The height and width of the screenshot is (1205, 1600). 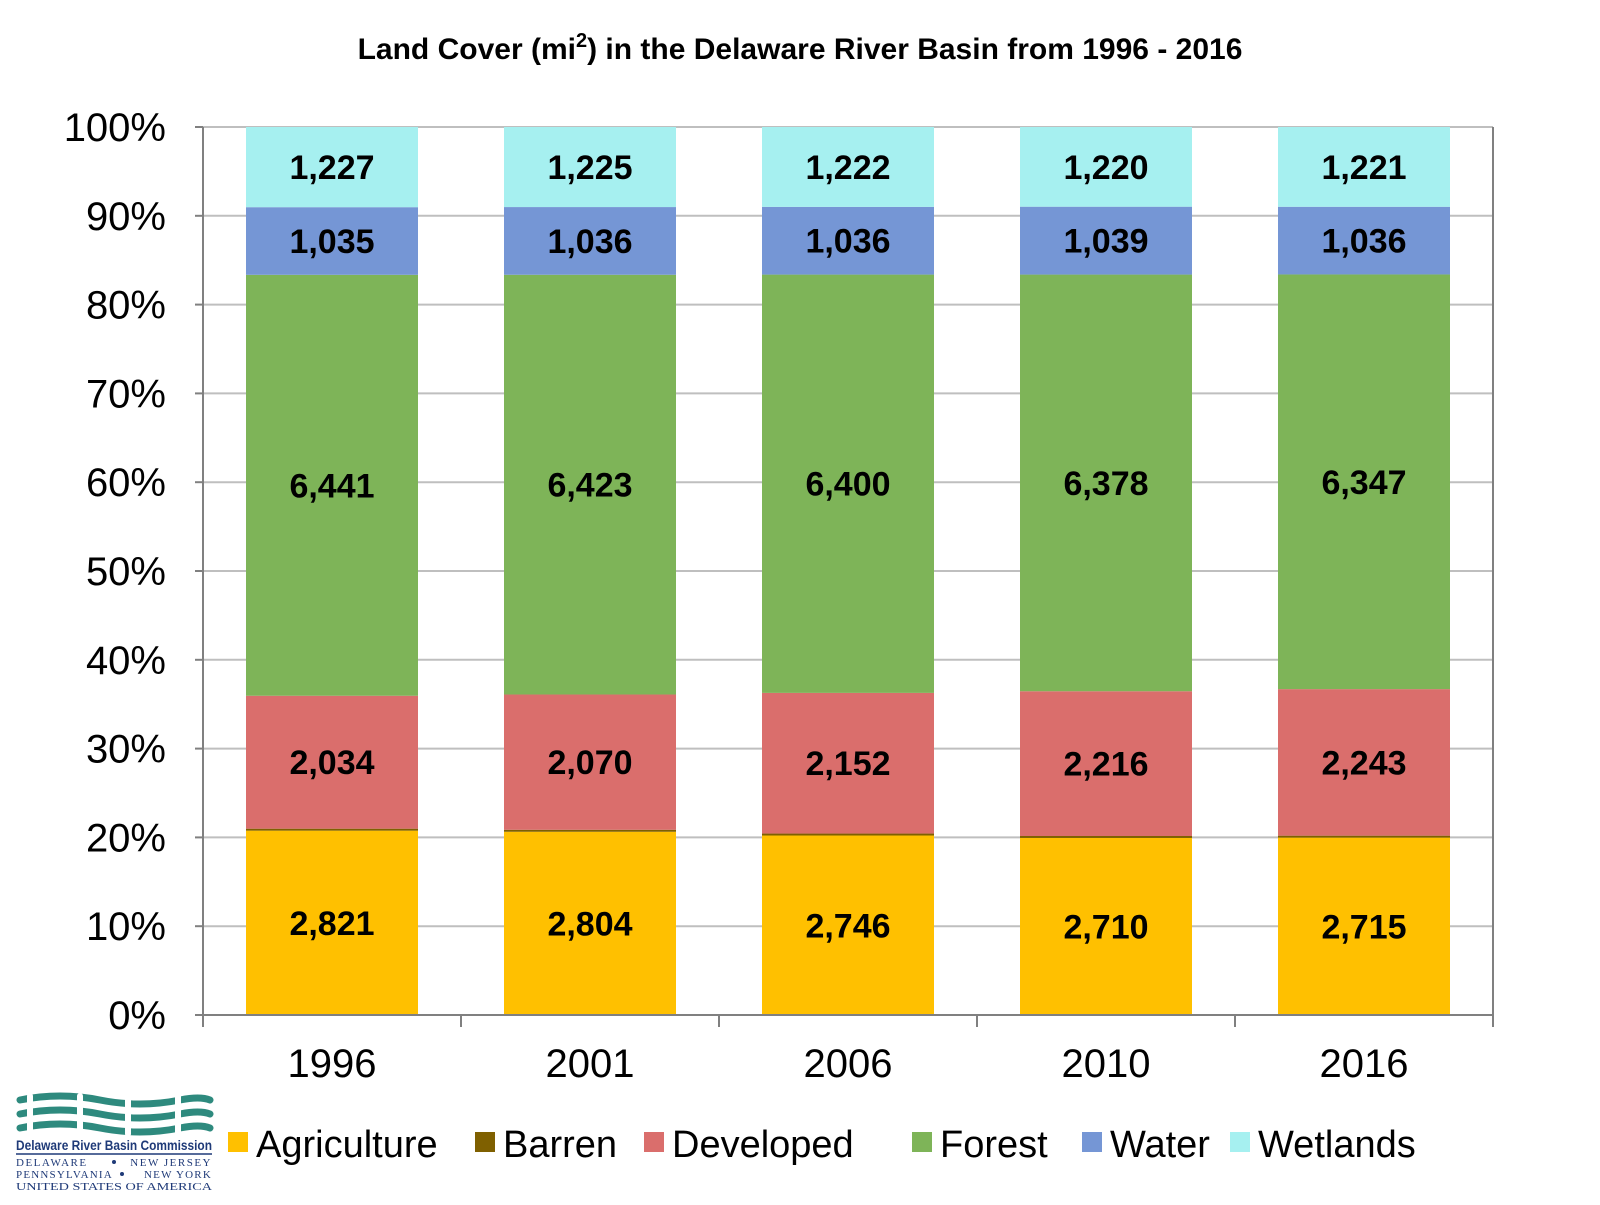 I want to click on data-label: 2,804, so click(x=589, y=924).